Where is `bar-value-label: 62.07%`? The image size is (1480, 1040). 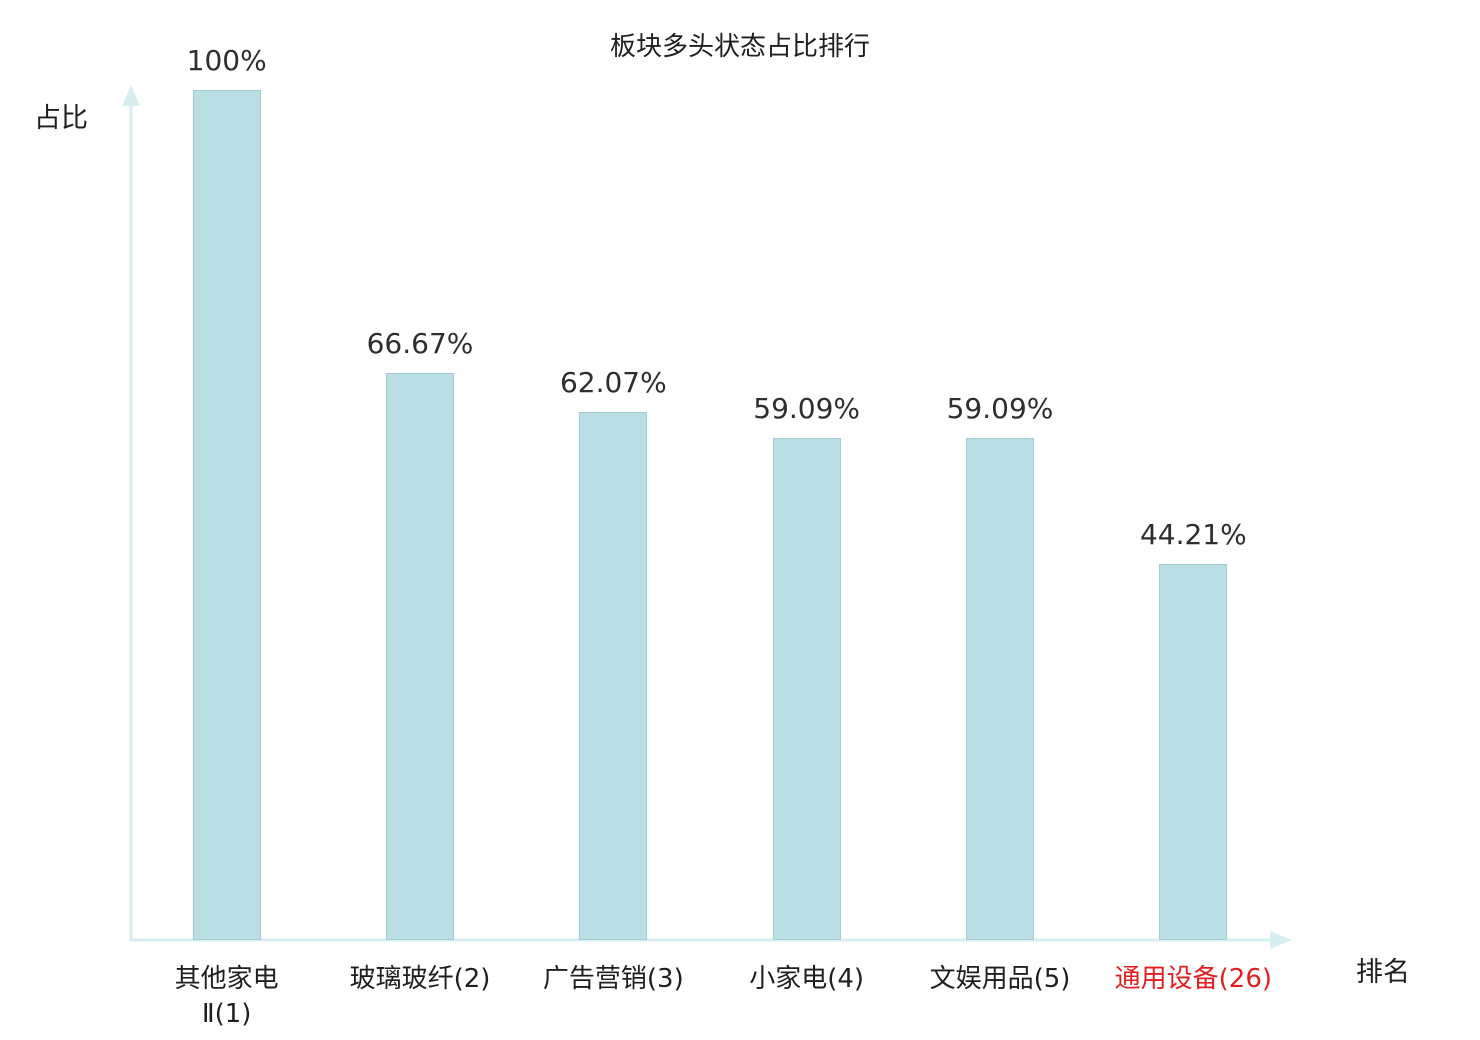 bar-value-label: 62.07% is located at coordinates (613, 382).